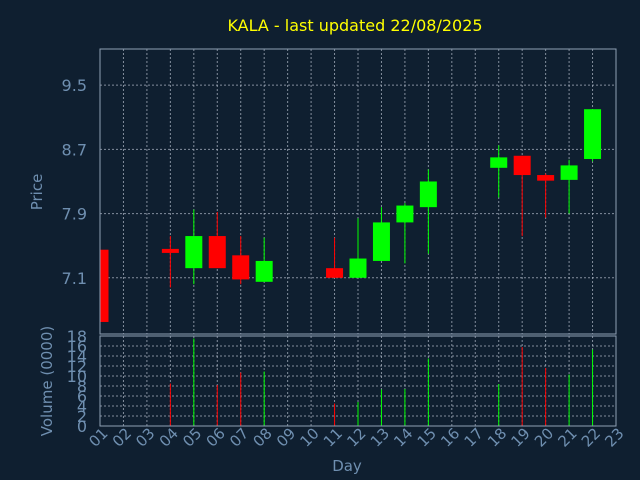 This screenshot has height=480, width=640. I want to click on day-tick-label: 17, so click(474, 437).